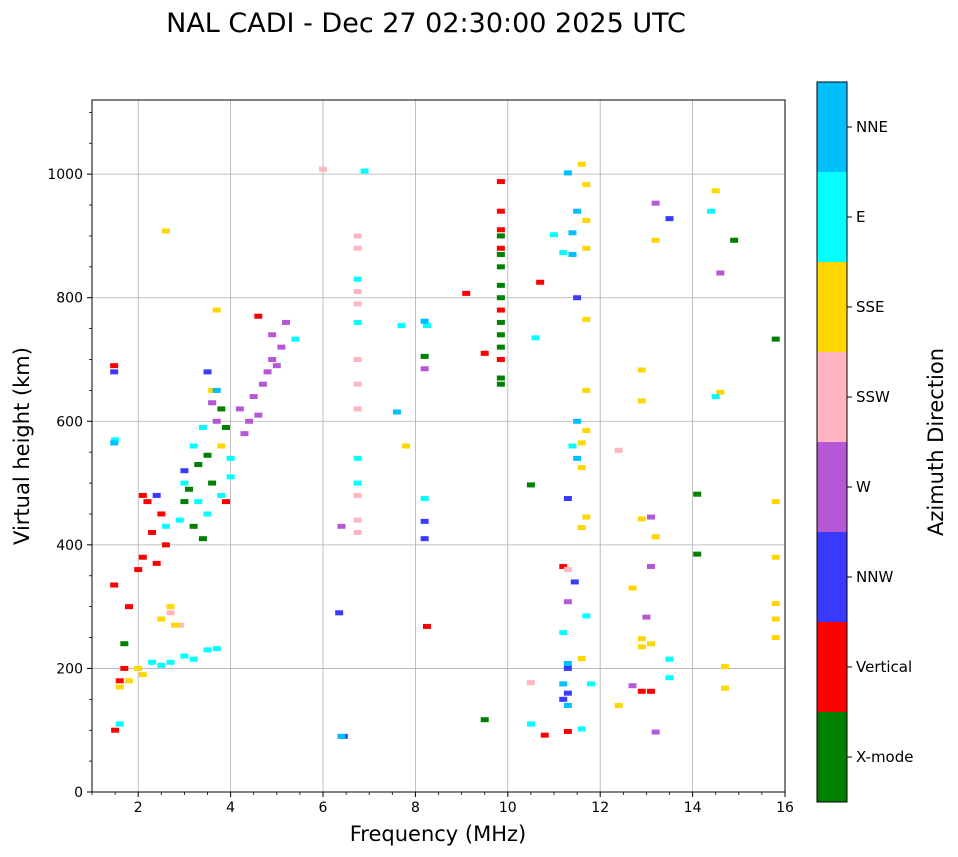 The height and width of the screenshot is (857, 958). What do you see at coordinates (872, 127) in the screenshot?
I see `colorbar-tick-label: NNE` at bounding box center [872, 127].